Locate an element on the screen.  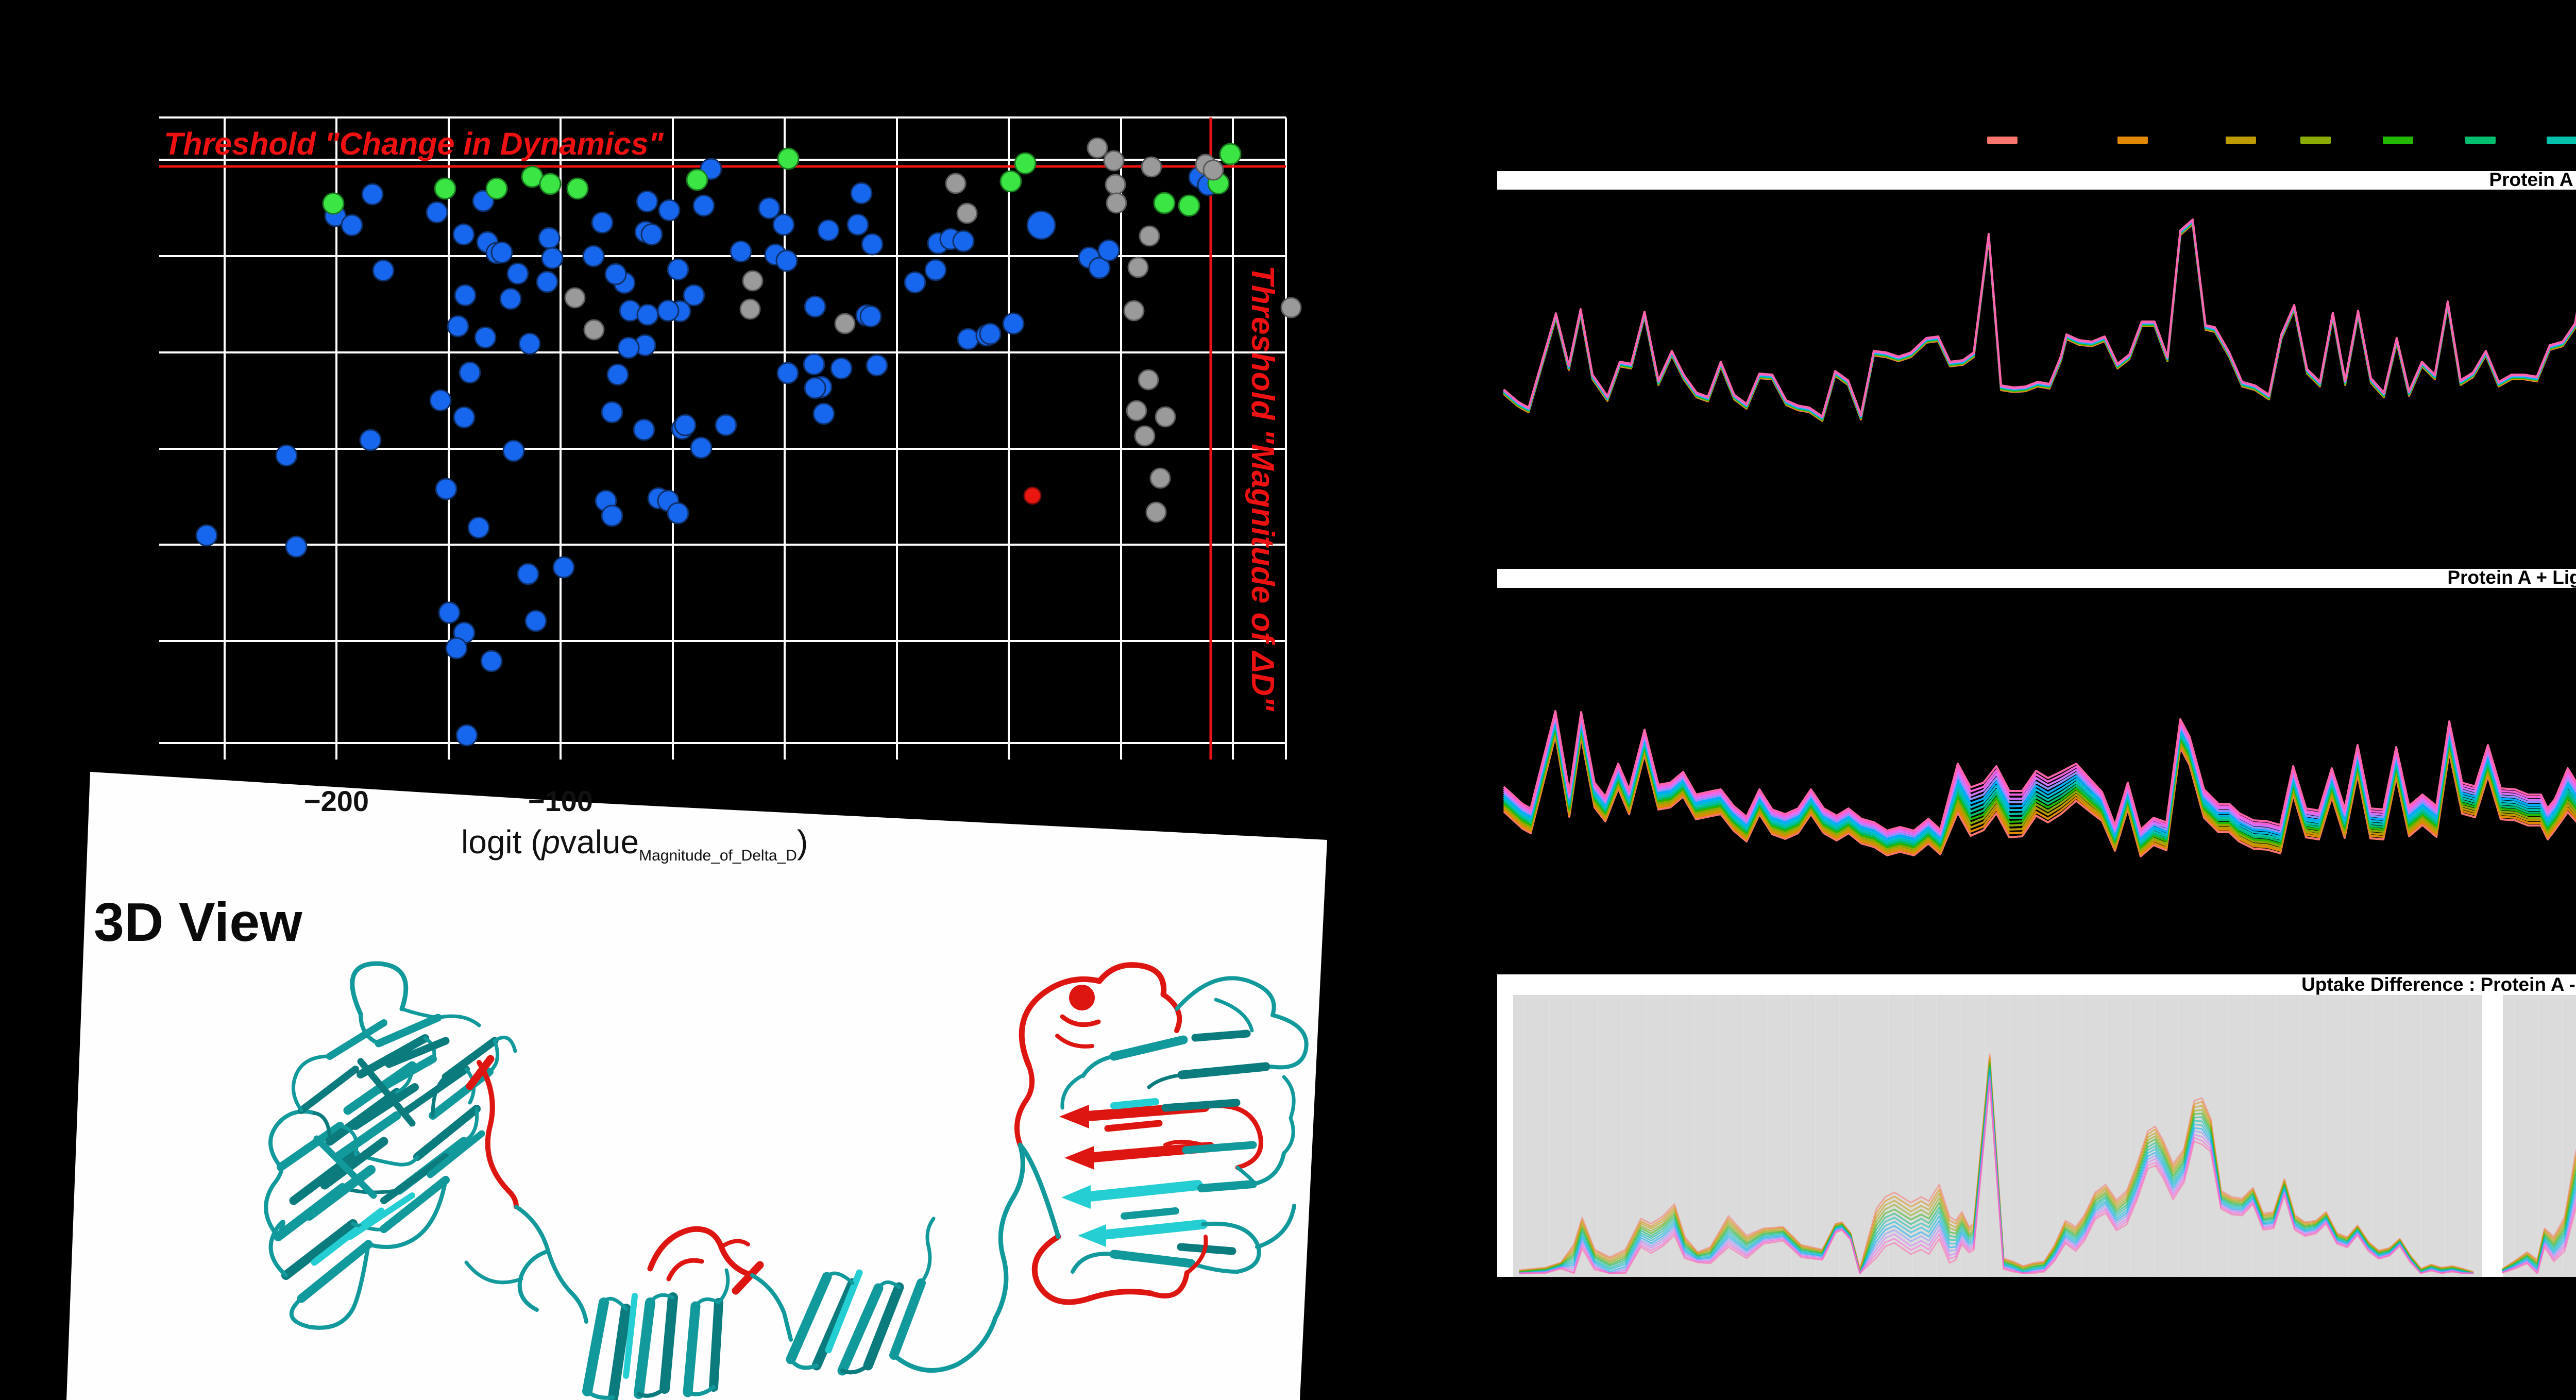
svg-text: 3D View is located at coordinates (198, 922).